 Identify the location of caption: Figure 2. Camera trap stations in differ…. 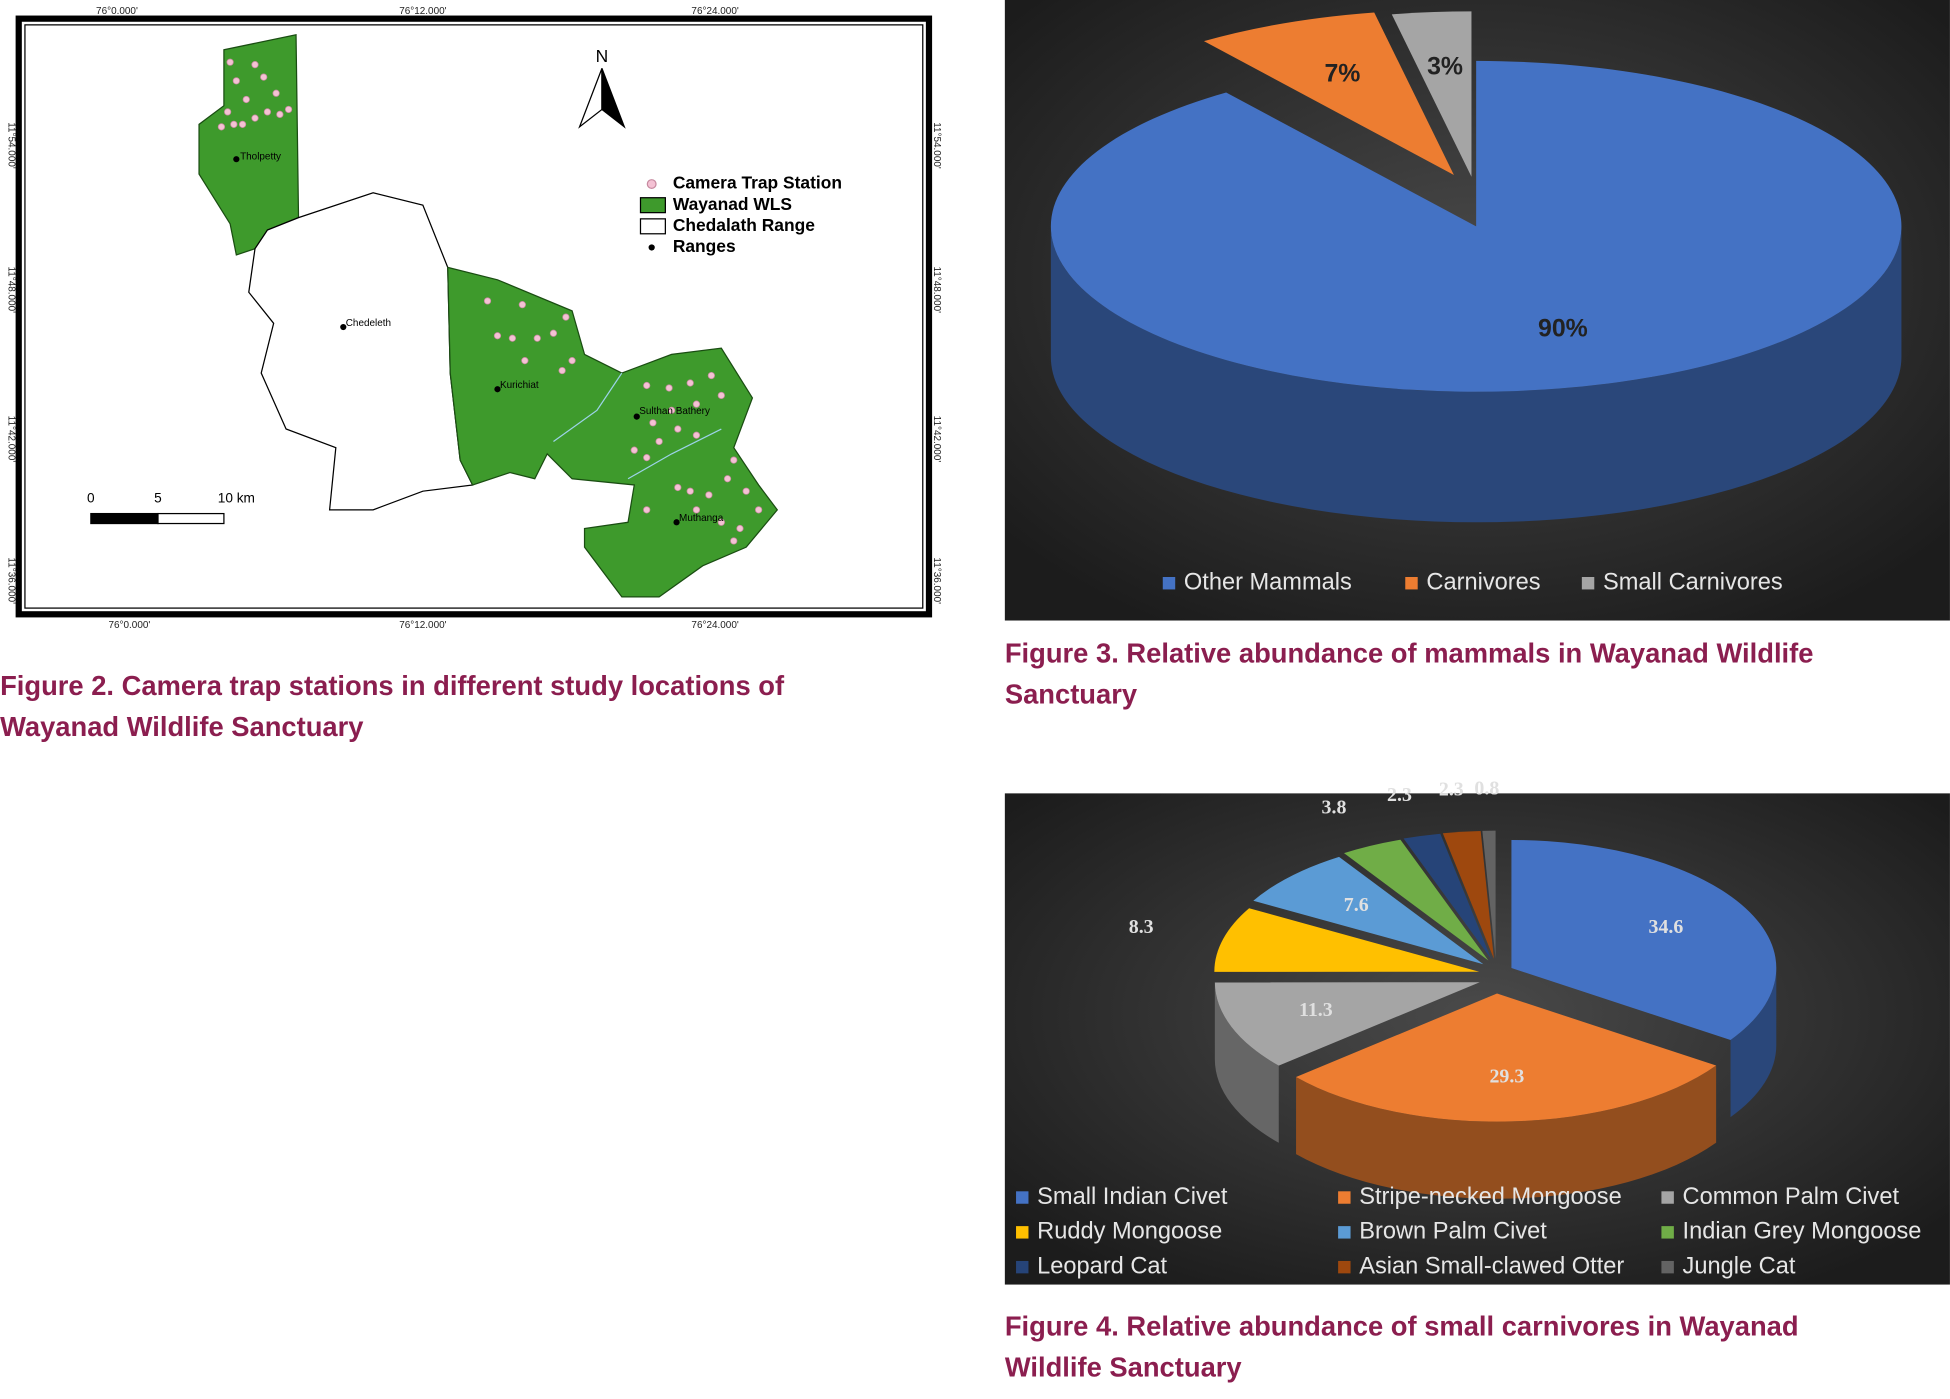
(392, 685).